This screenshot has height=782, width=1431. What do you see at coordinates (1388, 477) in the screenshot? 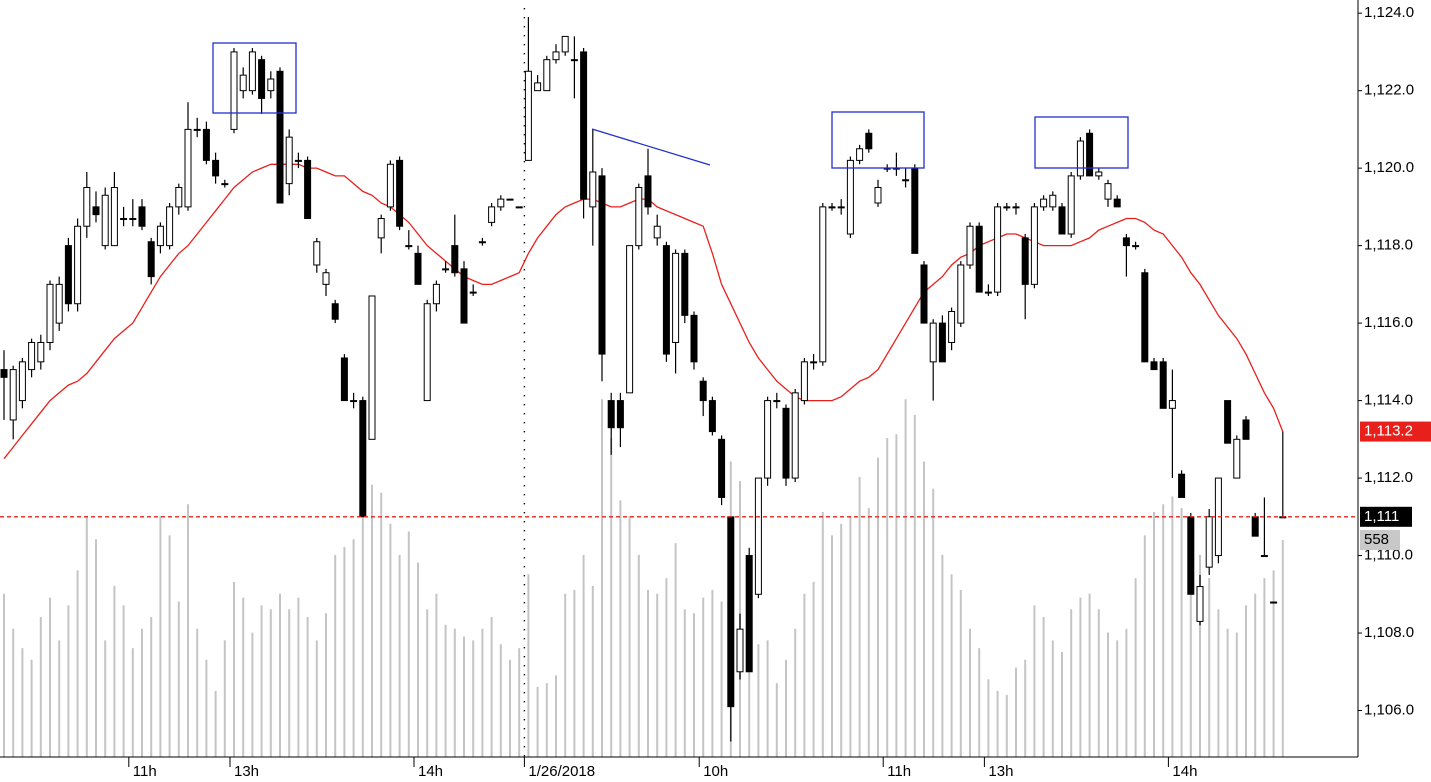
I see `y-tick-label: 1,112.0` at bounding box center [1388, 477].